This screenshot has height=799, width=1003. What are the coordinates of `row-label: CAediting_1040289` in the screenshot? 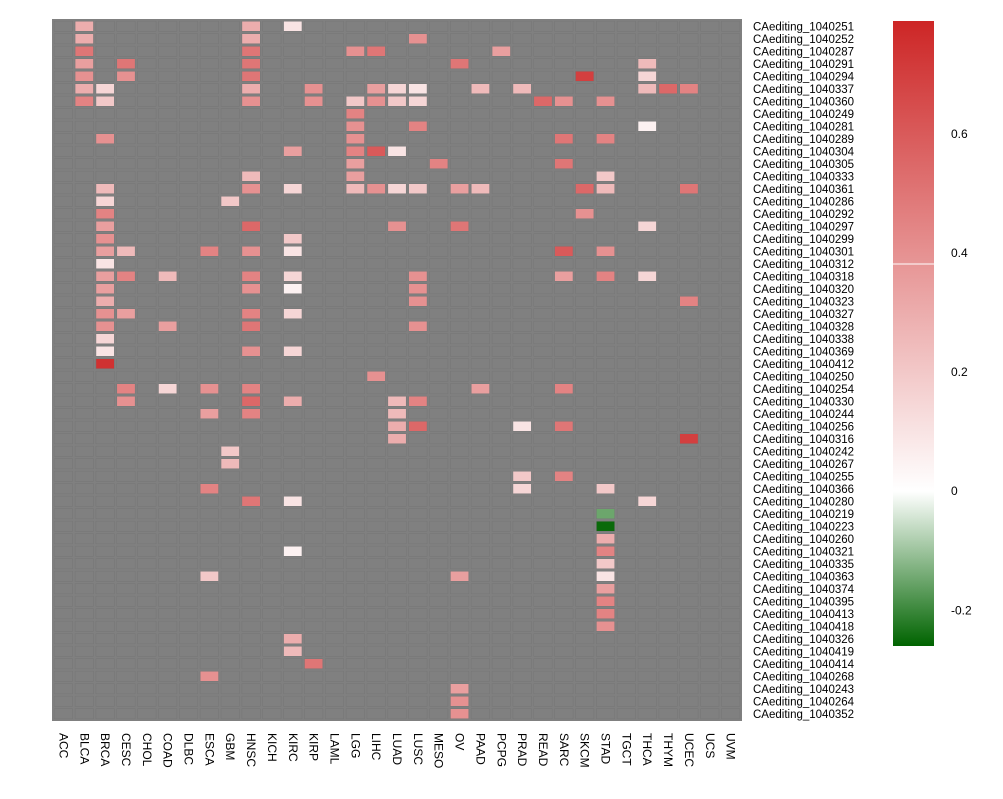 It's located at (803, 140).